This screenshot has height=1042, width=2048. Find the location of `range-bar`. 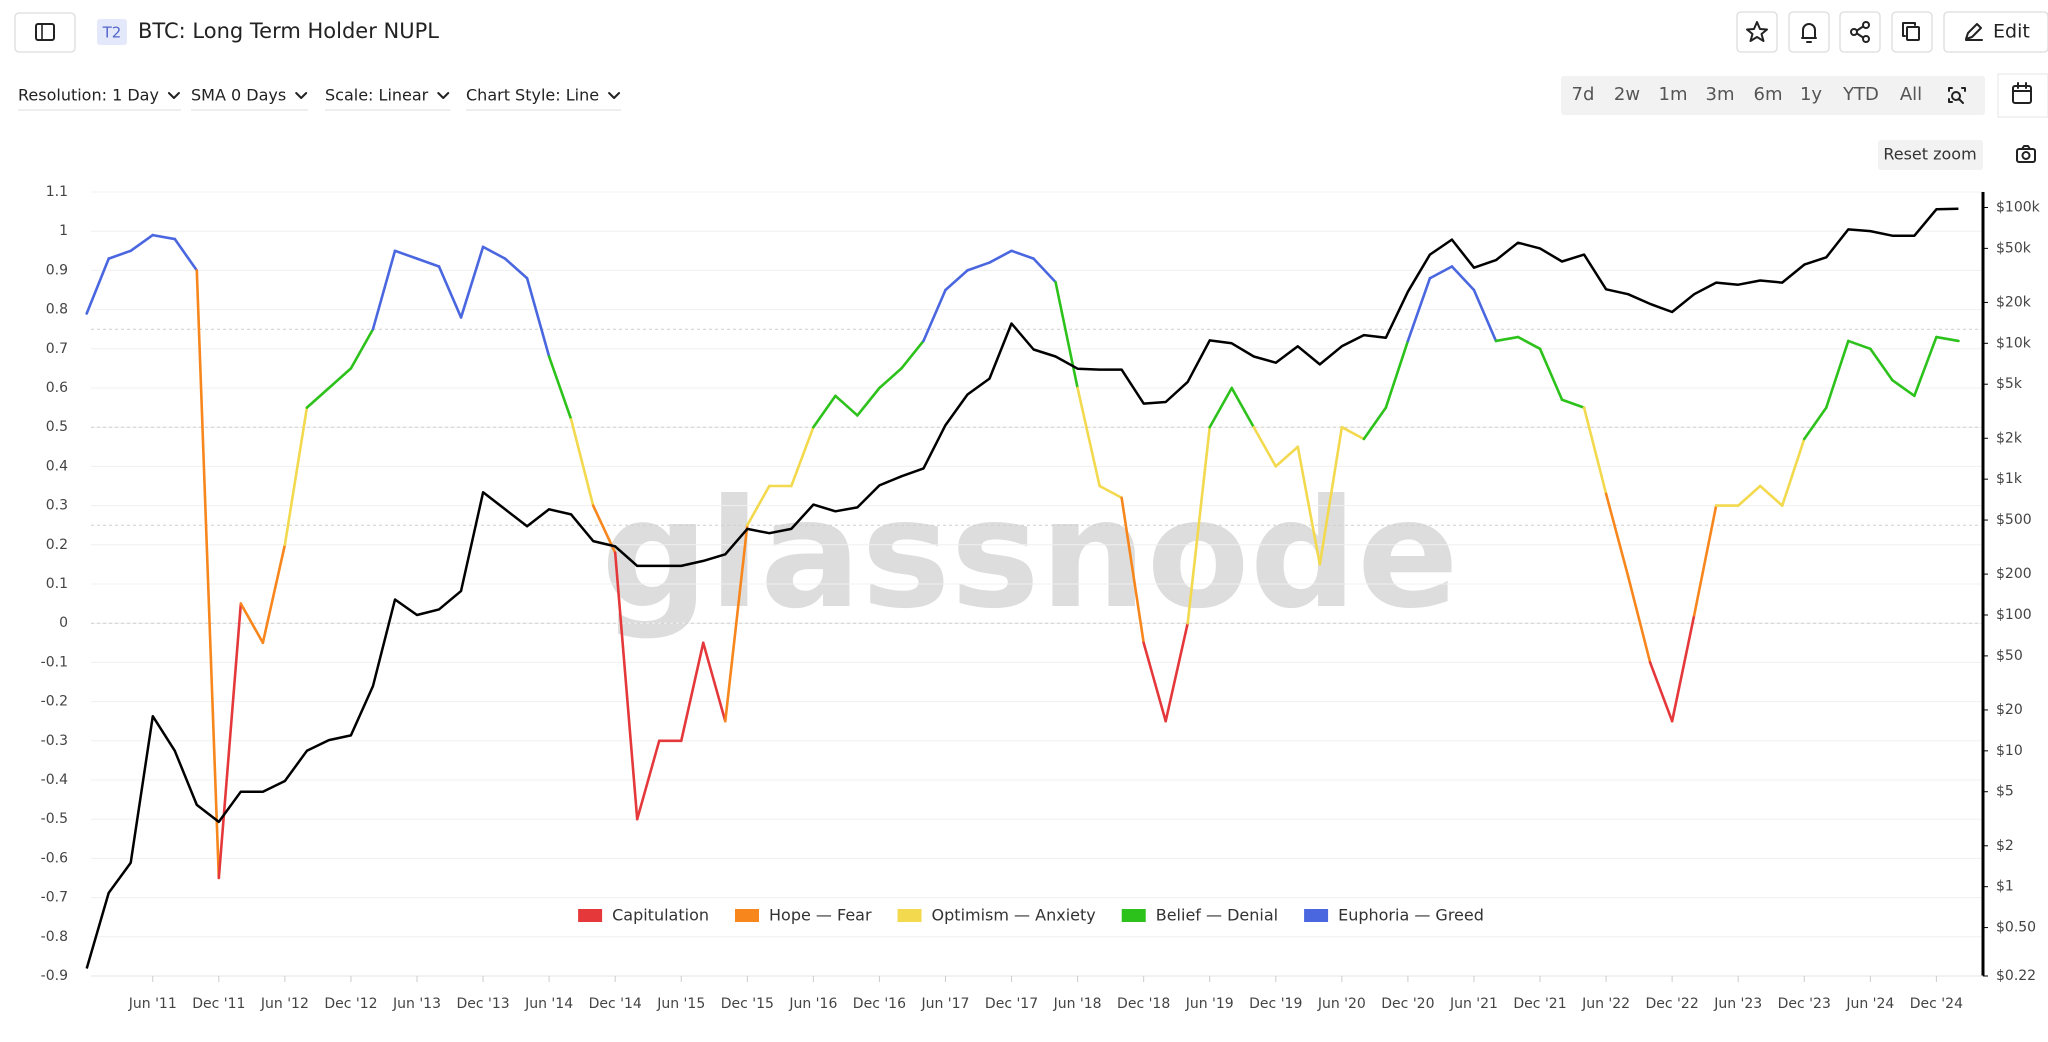

range-bar is located at coordinates (1773, 95).